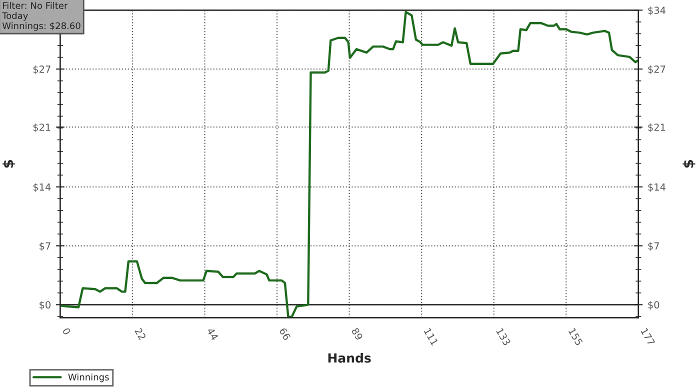 This screenshot has width=700, height=391. What do you see at coordinates (45, 246) in the screenshot?
I see `y-tick-label: $7` at bounding box center [45, 246].